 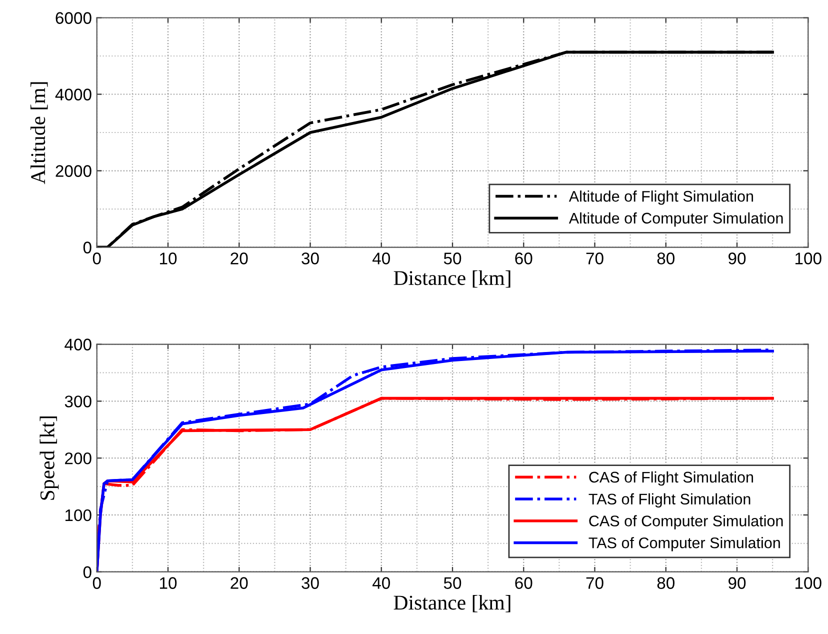 I want to click on y-tick-label: 300, so click(x=78, y=402).